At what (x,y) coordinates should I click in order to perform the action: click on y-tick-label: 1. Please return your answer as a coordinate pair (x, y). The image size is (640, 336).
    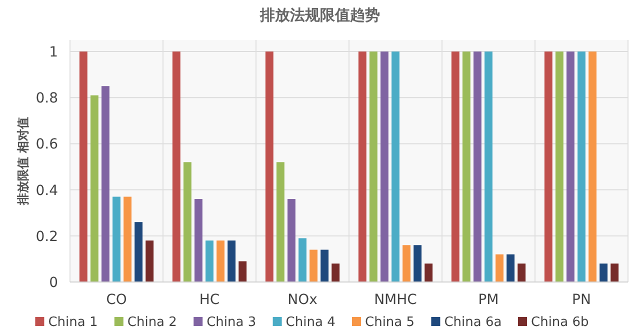
    Looking at the image, I should click on (53, 52).